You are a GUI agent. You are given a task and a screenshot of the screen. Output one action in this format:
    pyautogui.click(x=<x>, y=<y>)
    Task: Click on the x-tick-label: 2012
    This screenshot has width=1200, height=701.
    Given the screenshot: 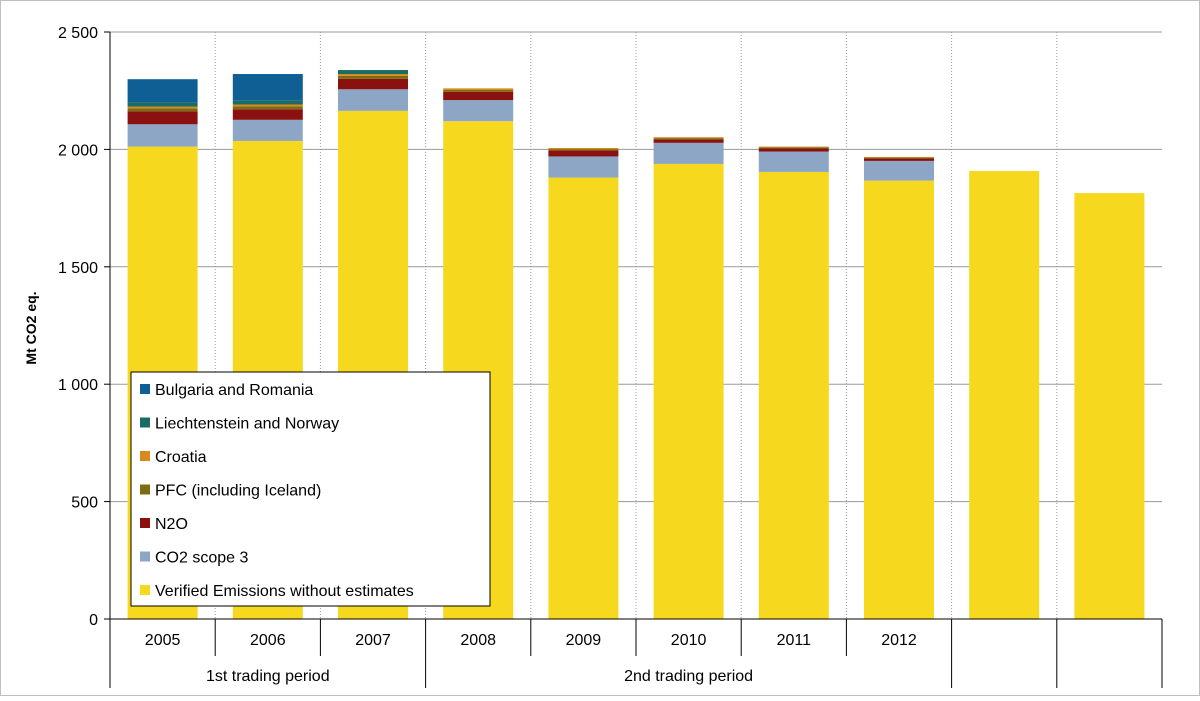 What is the action you would take?
    pyautogui.click(x=899, y=640)
    